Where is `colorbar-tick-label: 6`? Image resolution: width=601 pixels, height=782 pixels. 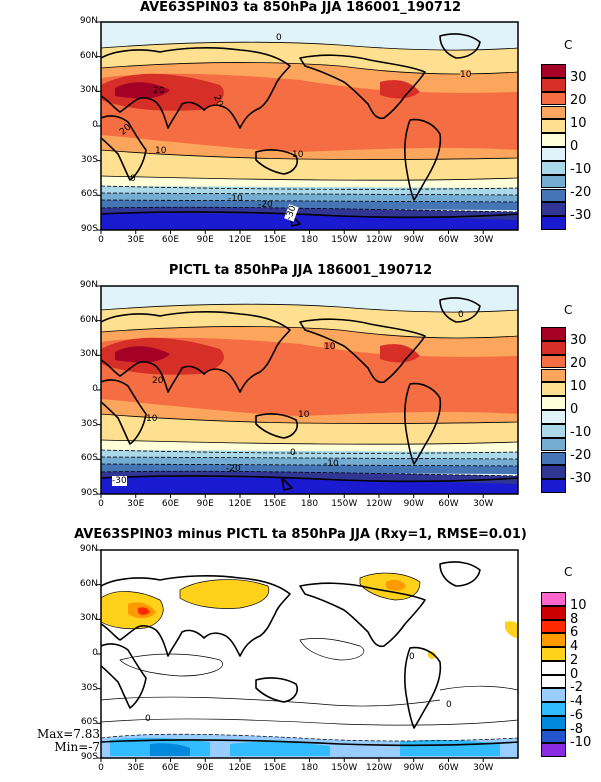
colorbar-tick-label: 6 is located at coordinates (574, 633).